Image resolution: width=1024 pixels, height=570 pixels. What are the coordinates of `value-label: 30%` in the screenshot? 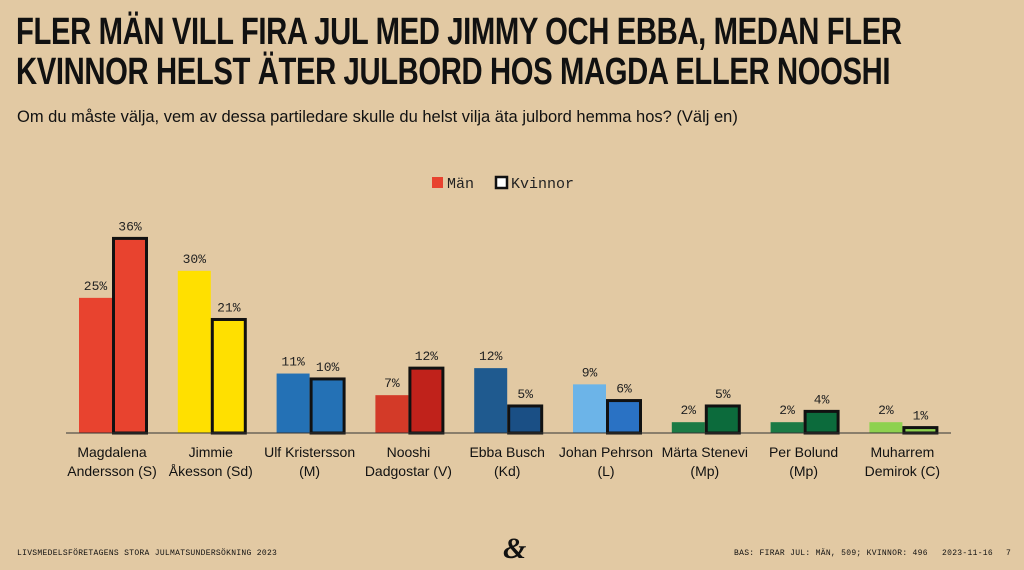 It's located at (195, 259).